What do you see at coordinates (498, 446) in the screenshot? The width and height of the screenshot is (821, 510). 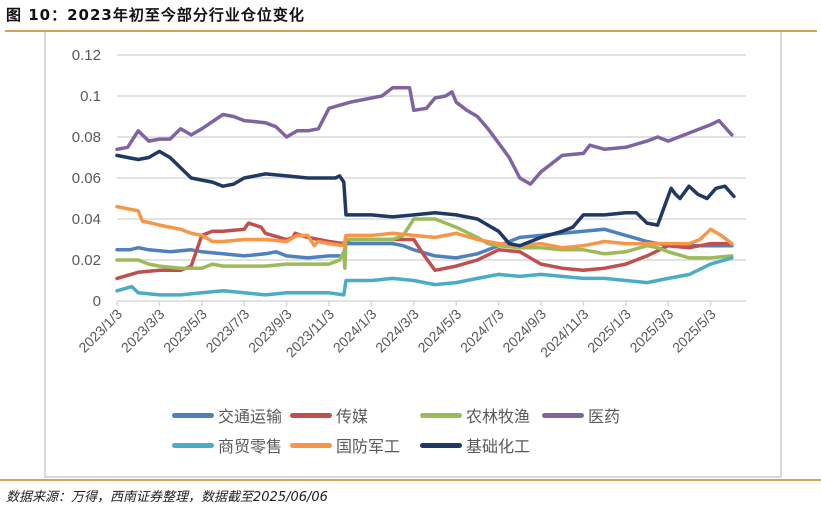 I see `legend-label: 基础化工` at bounding box center [498, 446].